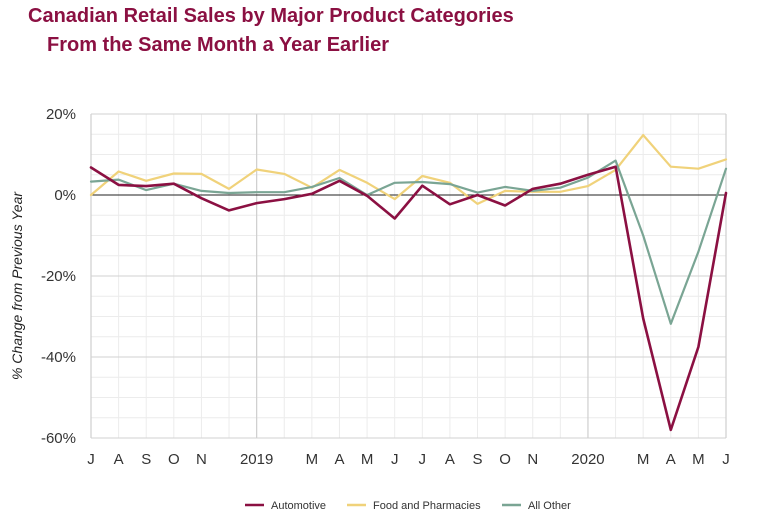 The height and width of the screenshot is (519, 772). I want to click on legend-label: Automotive, so click(298, 506).